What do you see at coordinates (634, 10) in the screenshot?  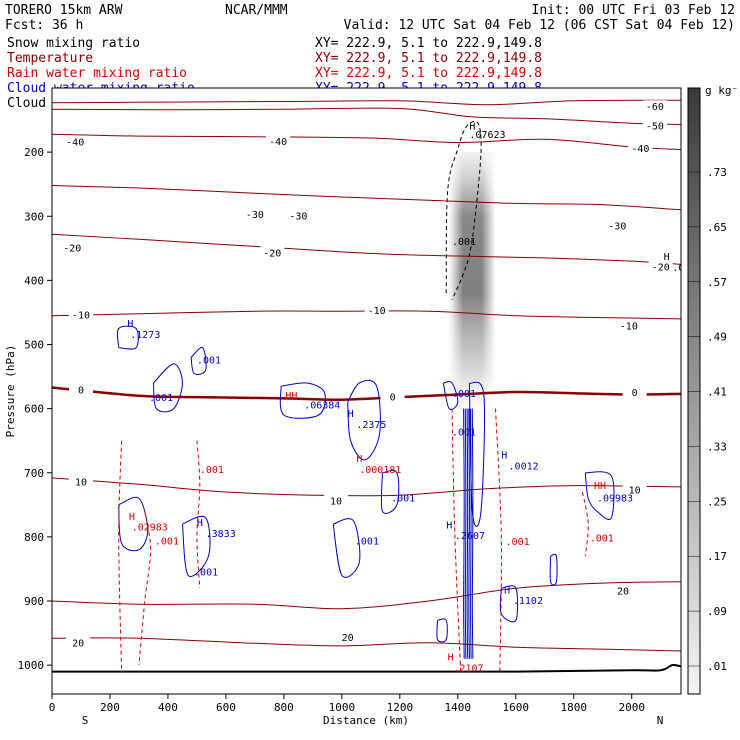 I see `init-time: Init: 00 UTC Fri 03 Feb 12` at bounding box center [634, 10].